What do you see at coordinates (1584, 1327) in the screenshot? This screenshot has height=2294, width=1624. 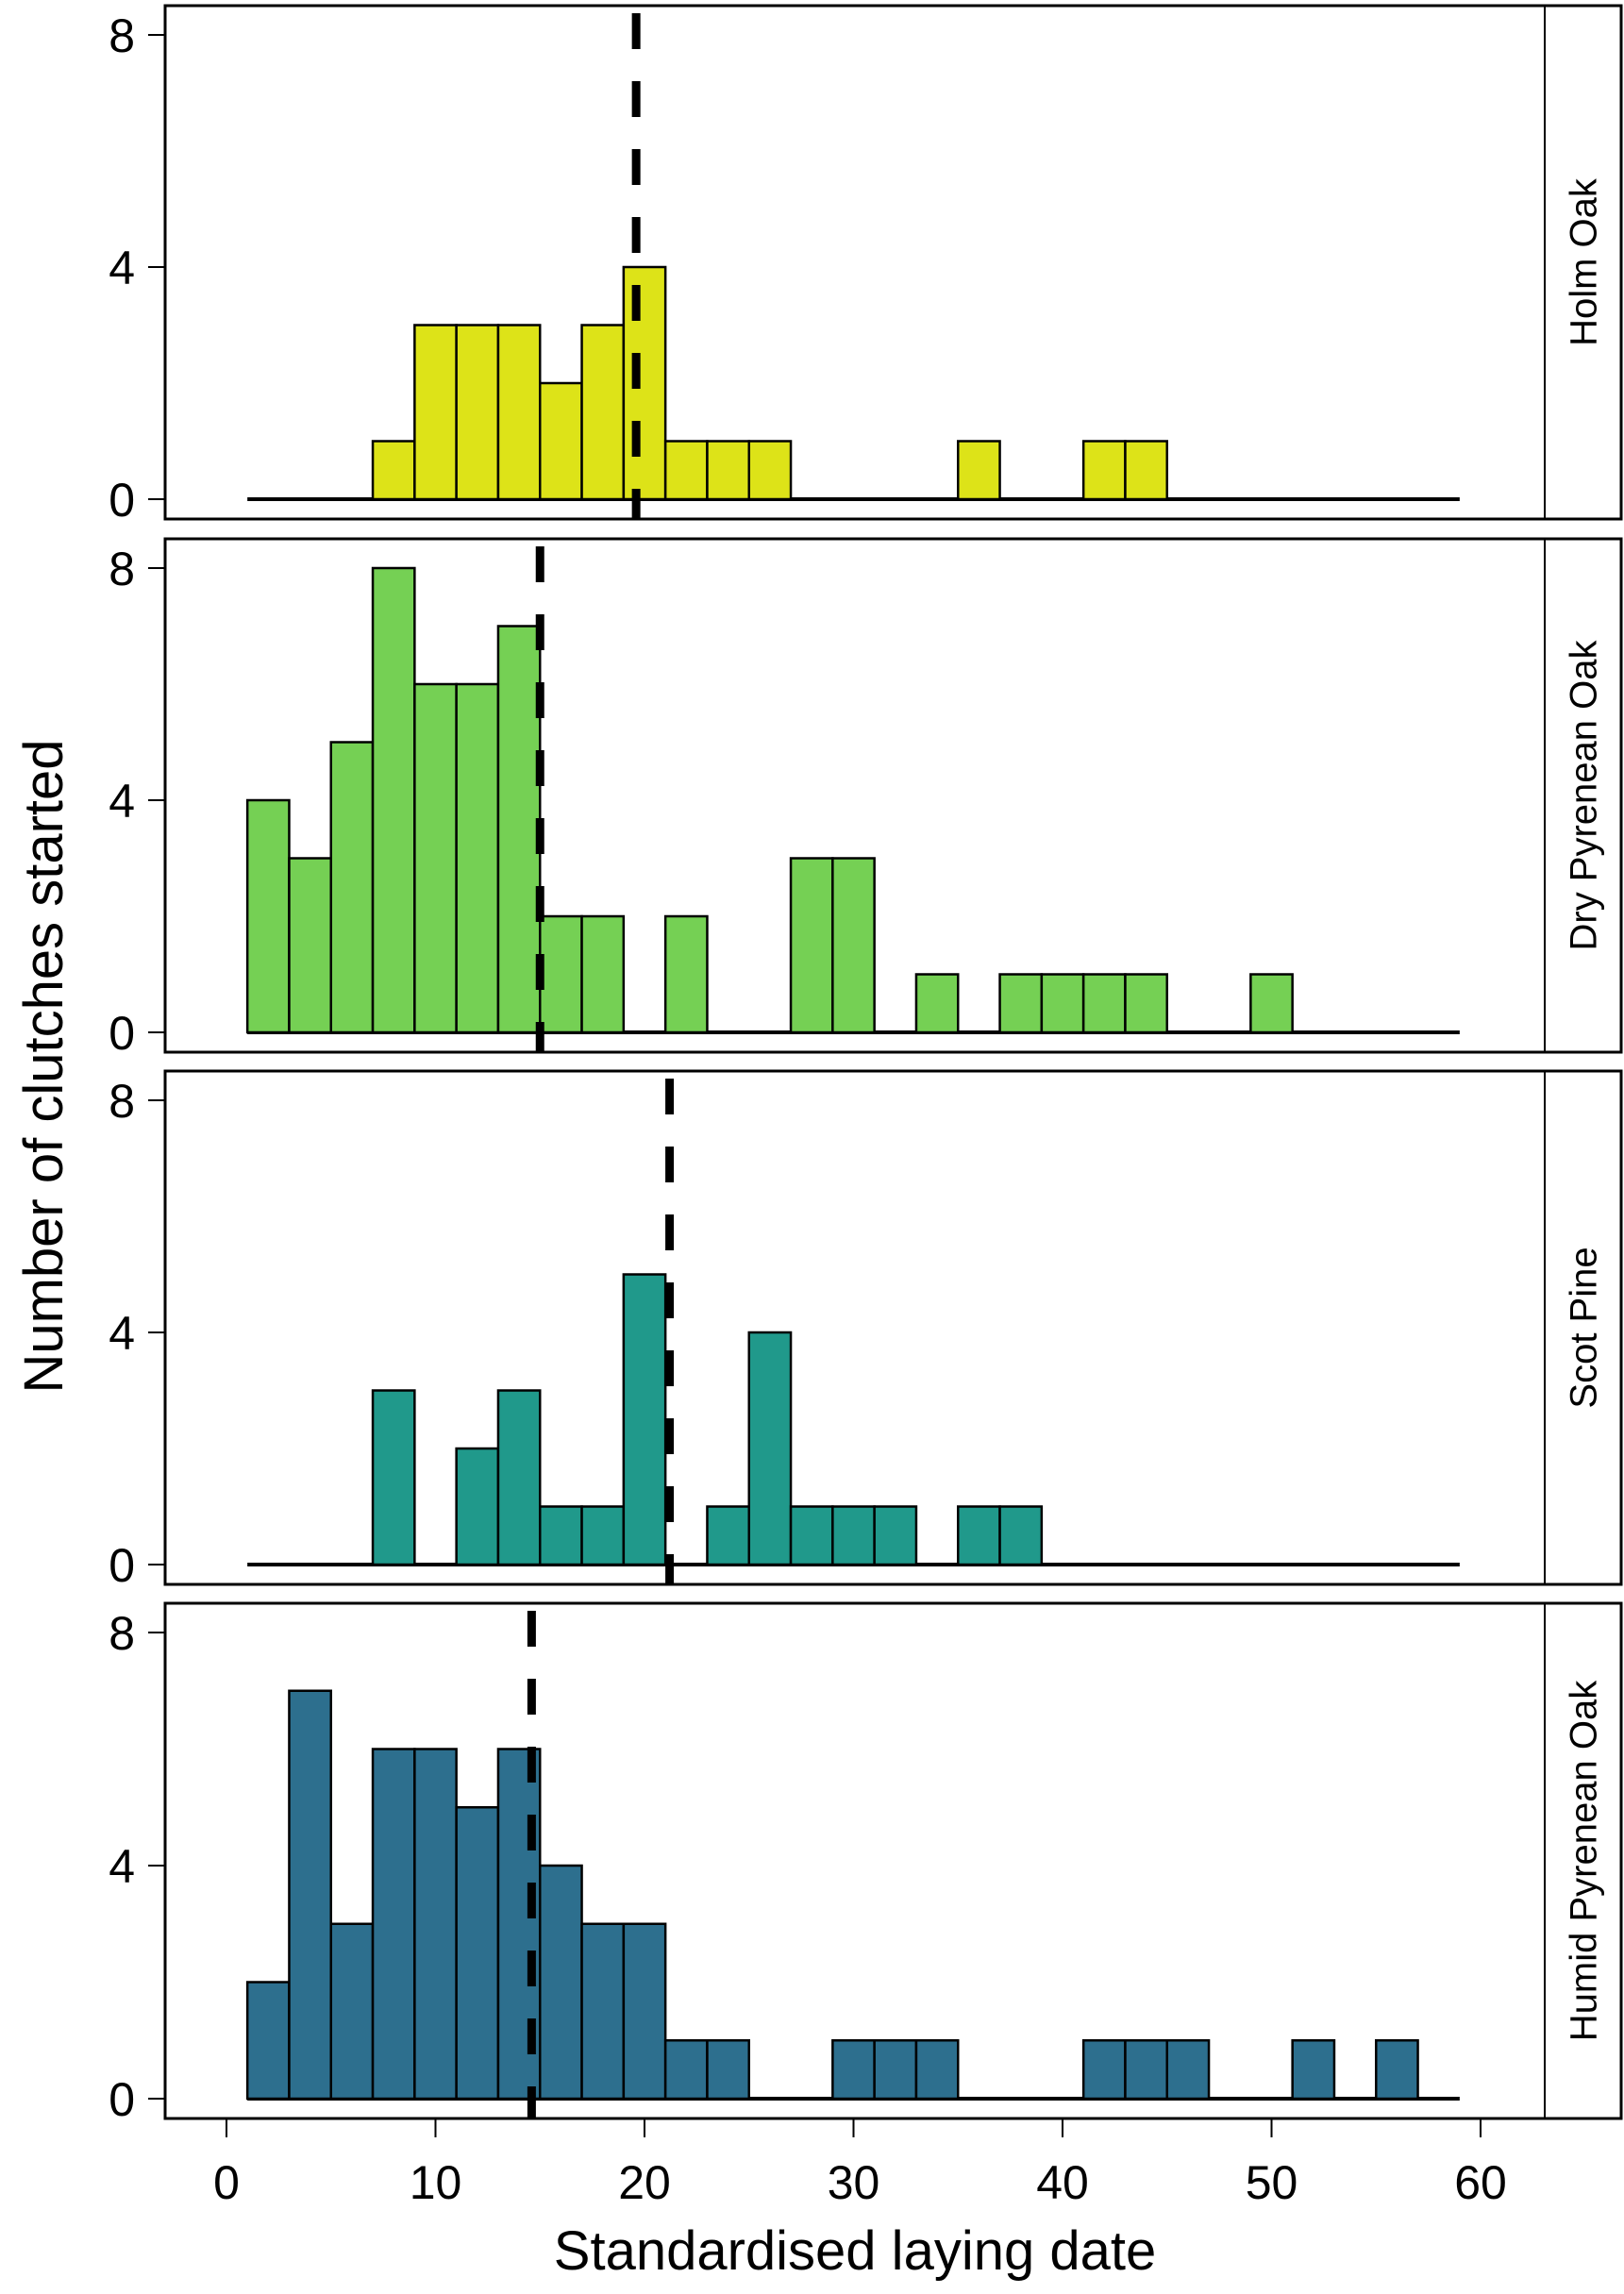 I see `strip-label: Scot Pine` at bounding box center [1584, 1327].